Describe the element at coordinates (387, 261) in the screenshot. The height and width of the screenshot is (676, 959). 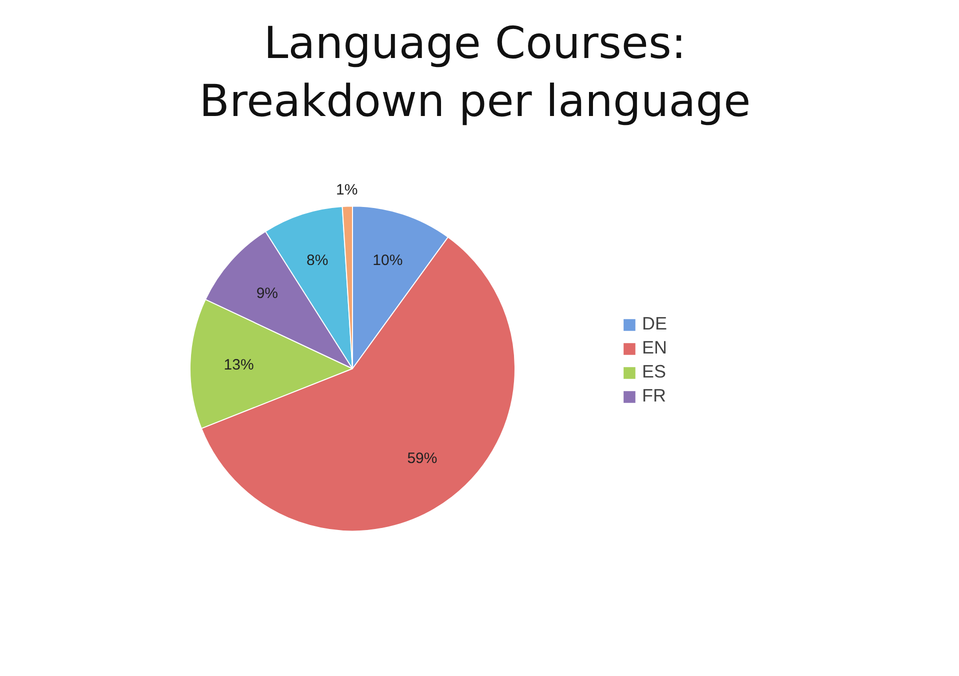
I see `data-label: 10%` at that location.